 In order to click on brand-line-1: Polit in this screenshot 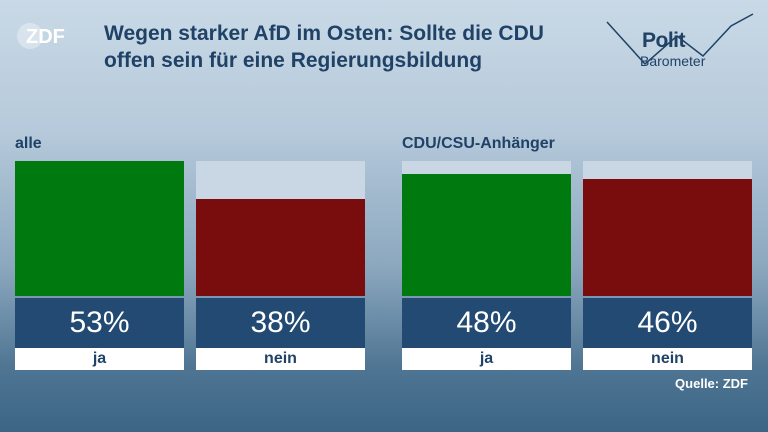, I will do `click(664, 40)`.